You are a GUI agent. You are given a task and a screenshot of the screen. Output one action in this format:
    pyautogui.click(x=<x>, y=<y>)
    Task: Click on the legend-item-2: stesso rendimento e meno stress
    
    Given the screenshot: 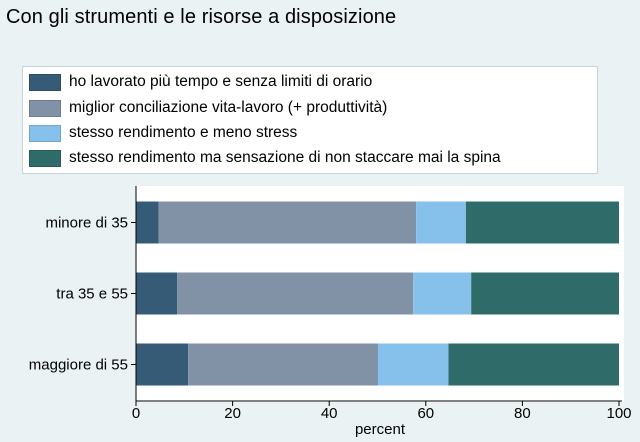 What is the action you would take?
    pyautogui.click(x=163, y=133)
    